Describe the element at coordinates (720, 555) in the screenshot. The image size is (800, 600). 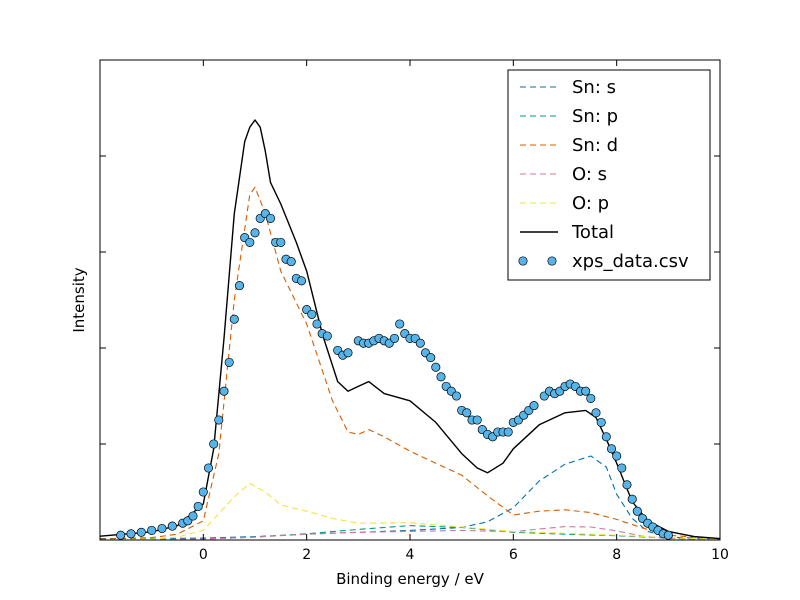
I see `x-tick-label: 10` at that location.